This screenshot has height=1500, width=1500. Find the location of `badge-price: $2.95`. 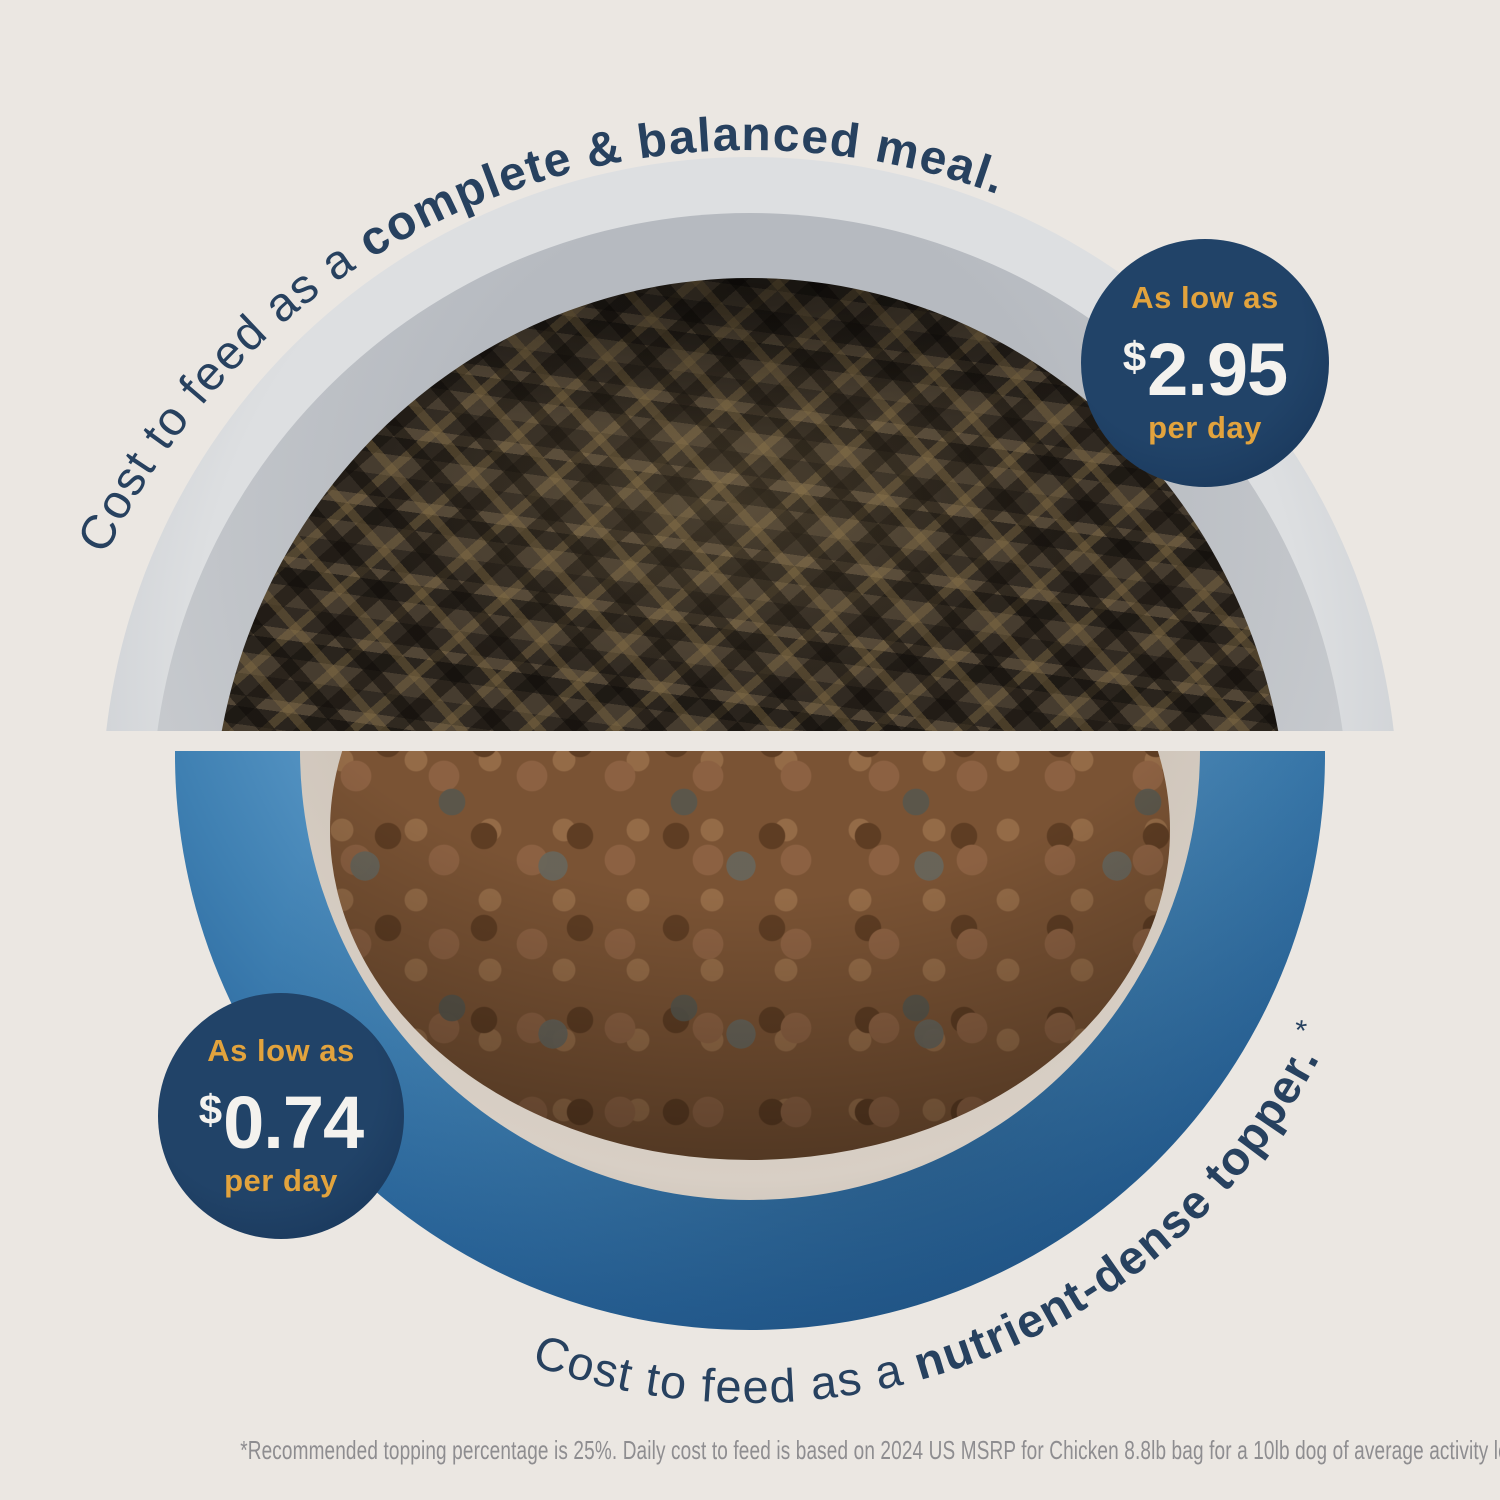

badge-price: $2.95 is located at coordinates (1205, 364).